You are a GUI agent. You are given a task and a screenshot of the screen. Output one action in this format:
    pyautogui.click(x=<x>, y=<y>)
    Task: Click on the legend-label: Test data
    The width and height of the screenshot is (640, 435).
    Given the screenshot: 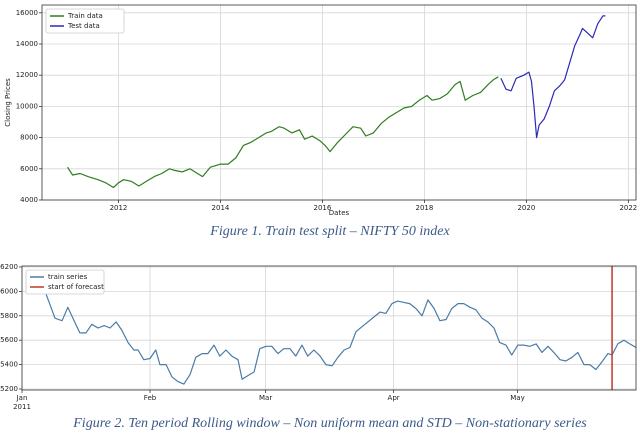 What is the action you would take?
    pyautogui.click(x=83, y=26)
    